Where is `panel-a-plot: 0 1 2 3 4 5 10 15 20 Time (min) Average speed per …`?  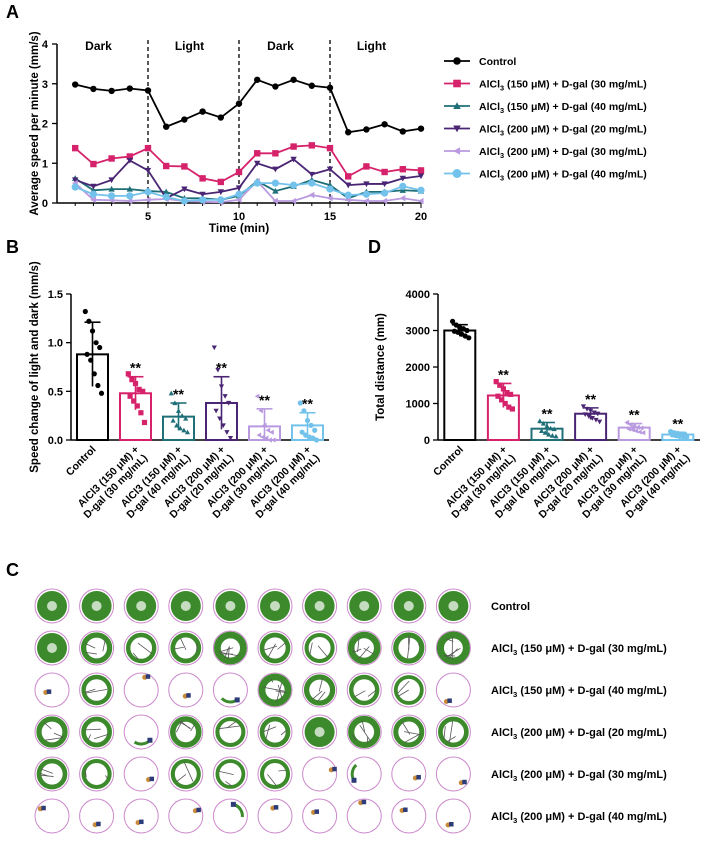
panel-a-plot: 0 1 2 3 4 5 10 15 20 Time (min) Average speed per … is located at coordinates (228, 133).